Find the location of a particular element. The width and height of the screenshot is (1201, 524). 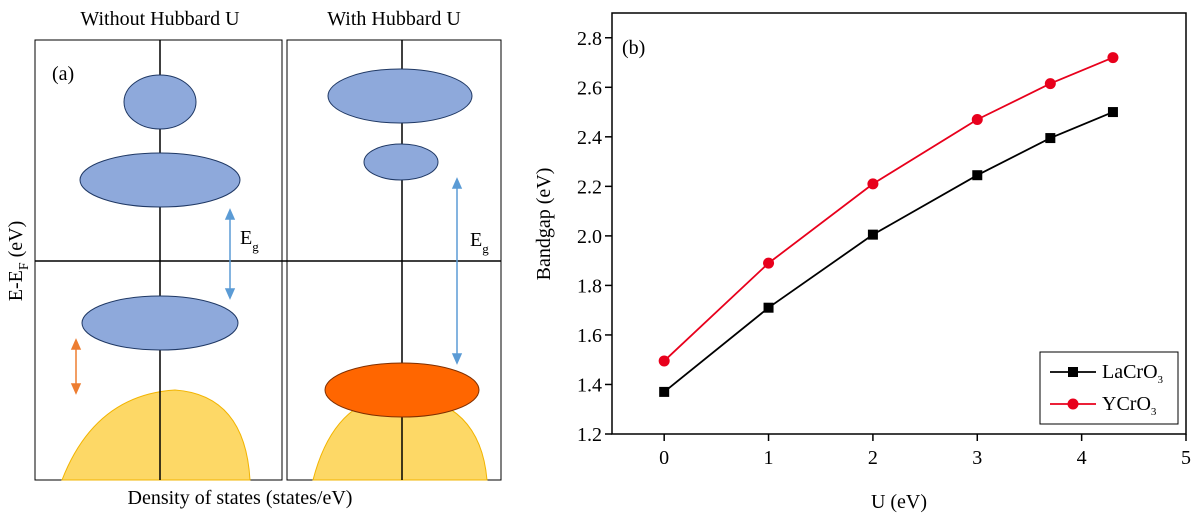

x-tick-label: 5 is located at coordinates (1186, 458).